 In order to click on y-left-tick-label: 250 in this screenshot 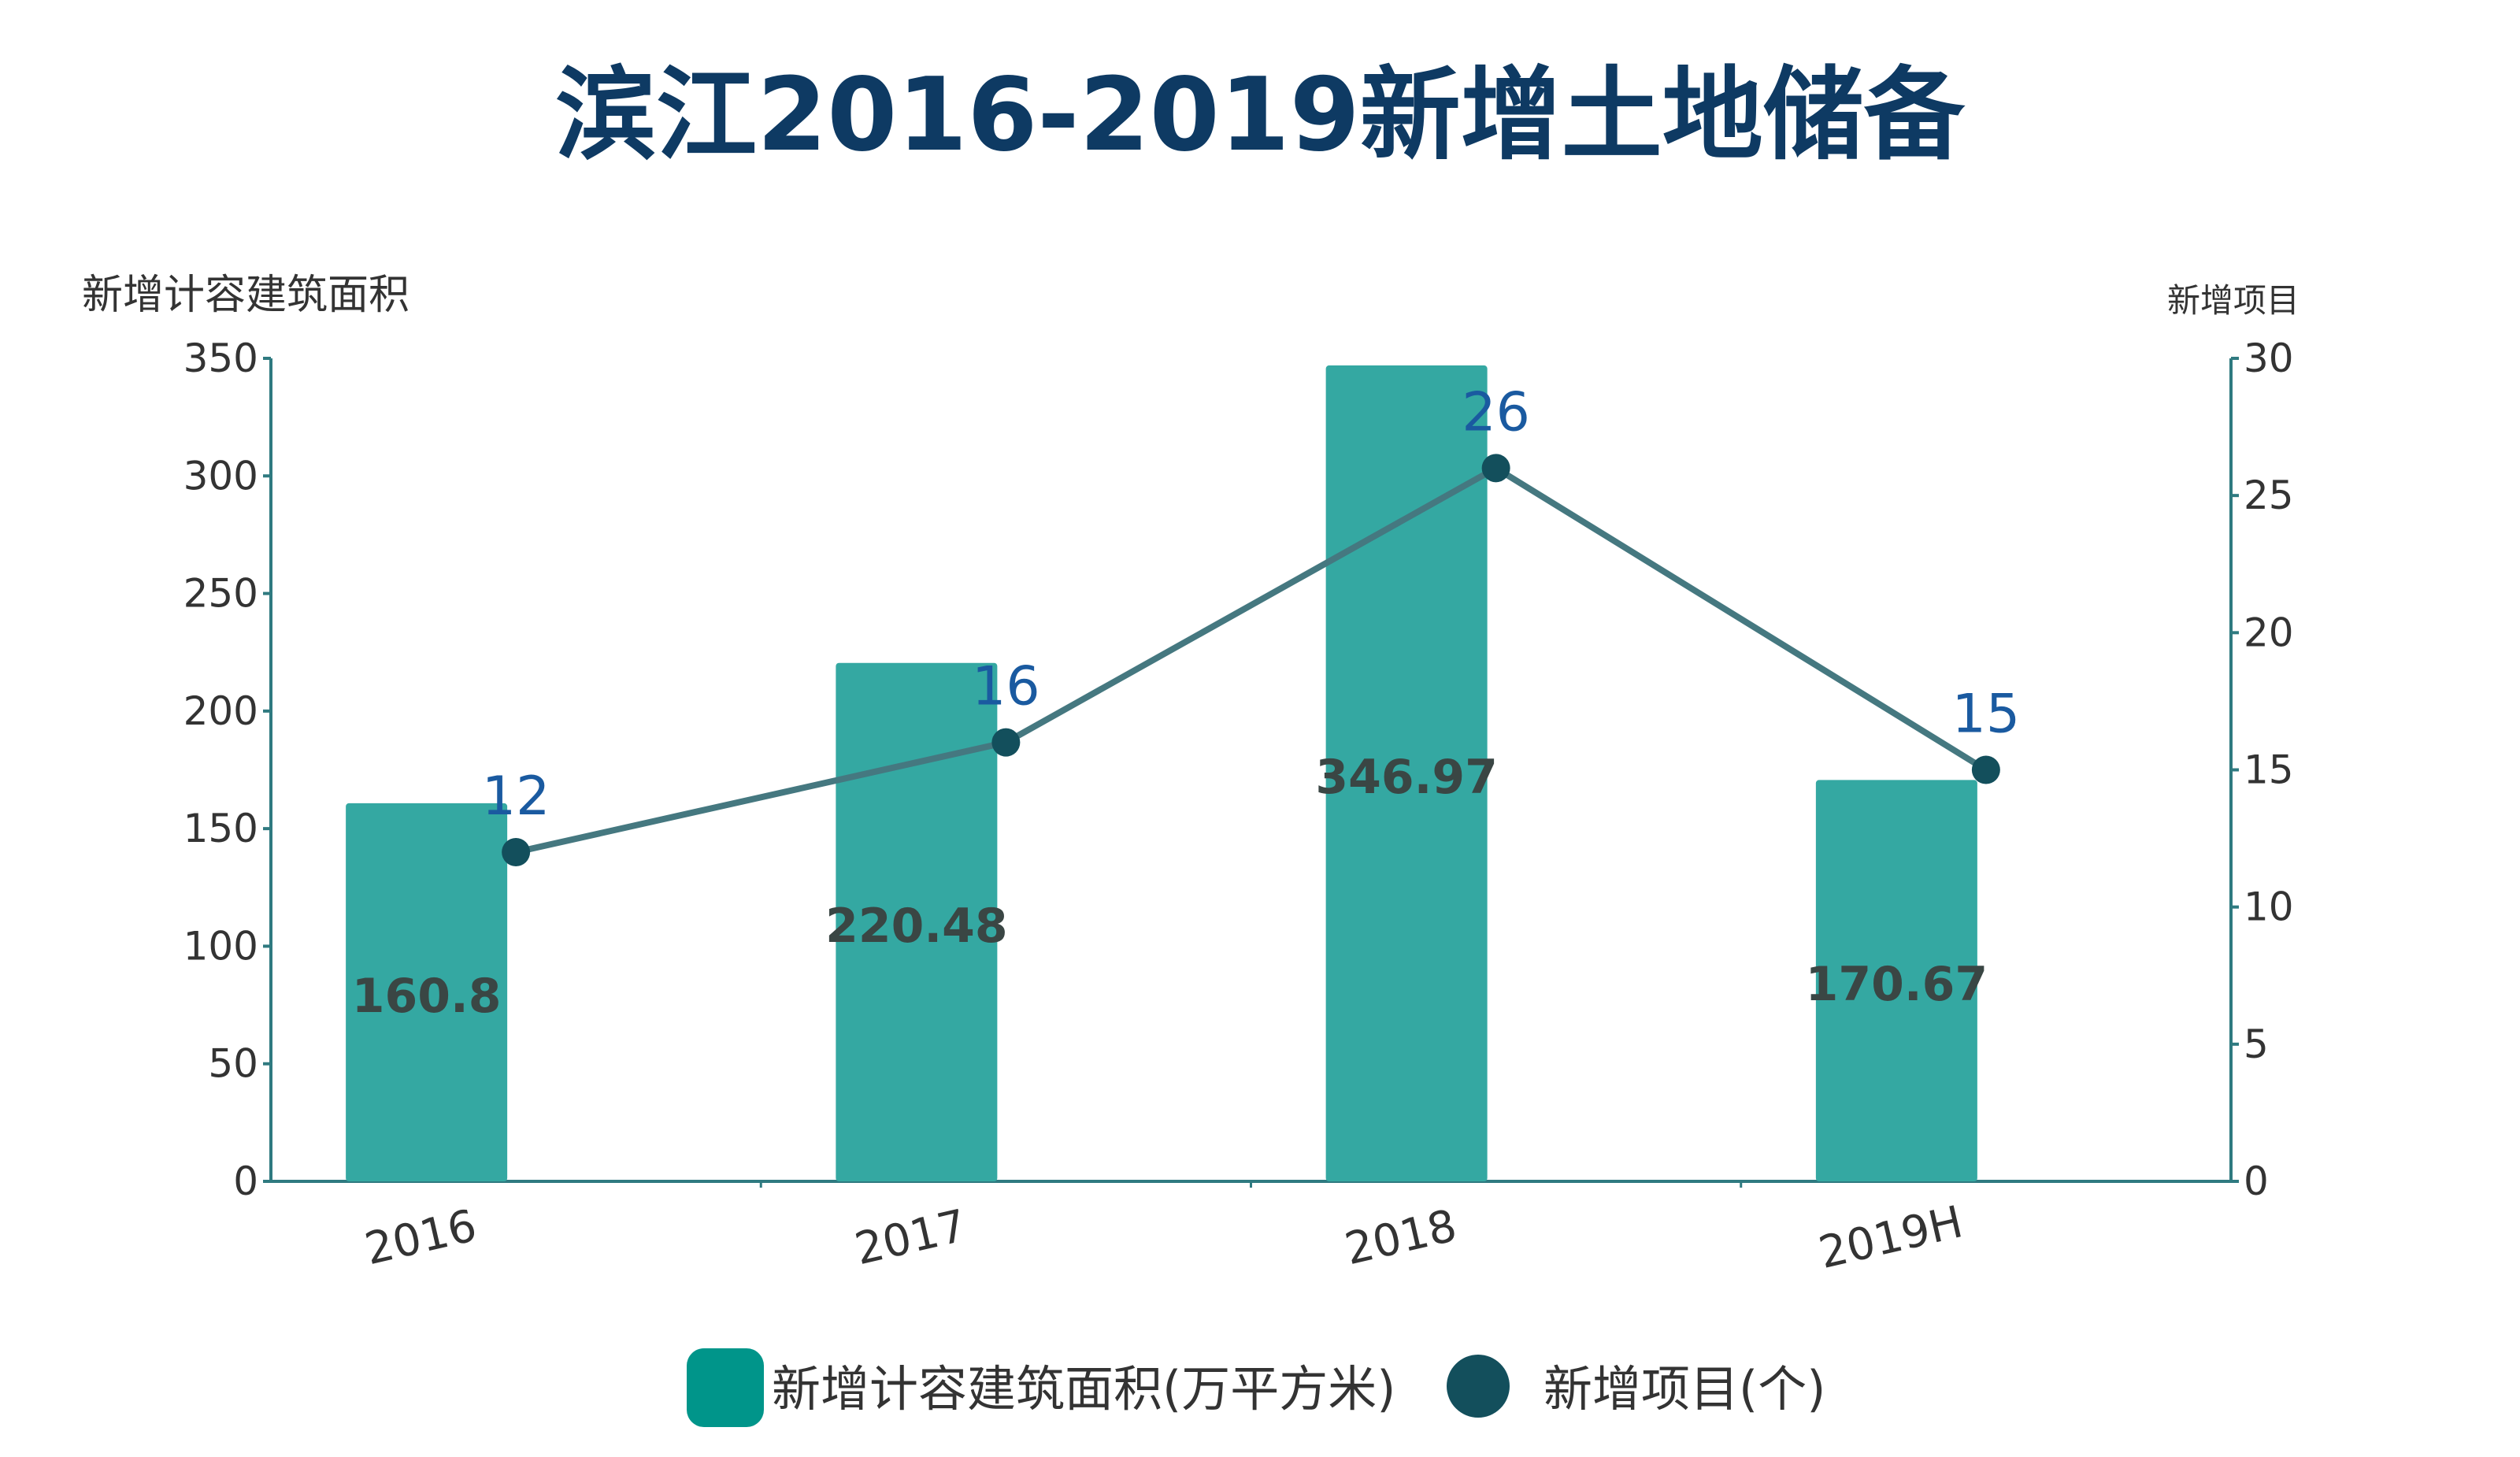, I will do `click(220, 594)`.